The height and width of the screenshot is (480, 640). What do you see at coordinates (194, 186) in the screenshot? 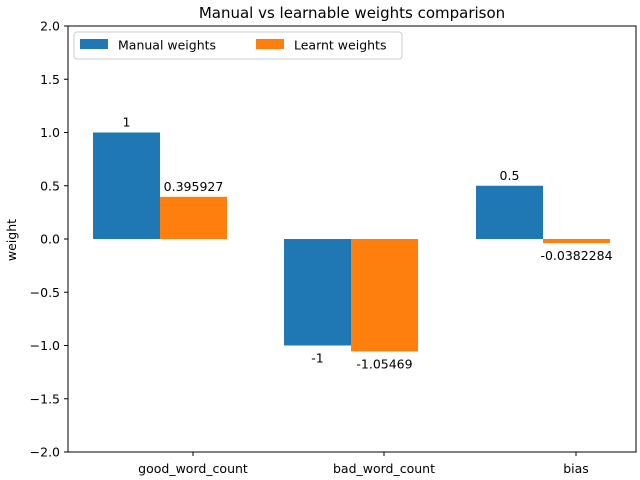
I see `data-label-learnt-good_word_count: 0.395927` at bounding box center [194, 186].